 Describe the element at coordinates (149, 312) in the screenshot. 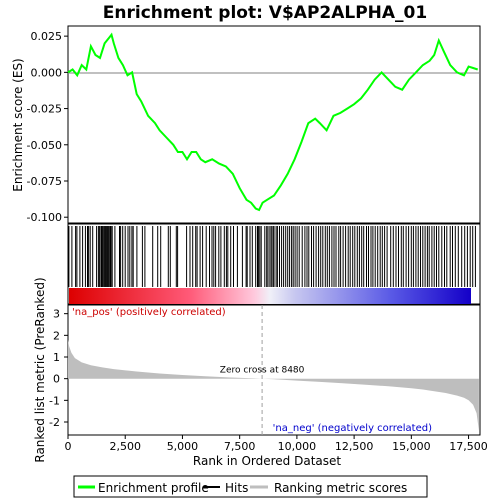

I see `positive-correlation-label: 'na_pos' (positively correlated)` at that location.